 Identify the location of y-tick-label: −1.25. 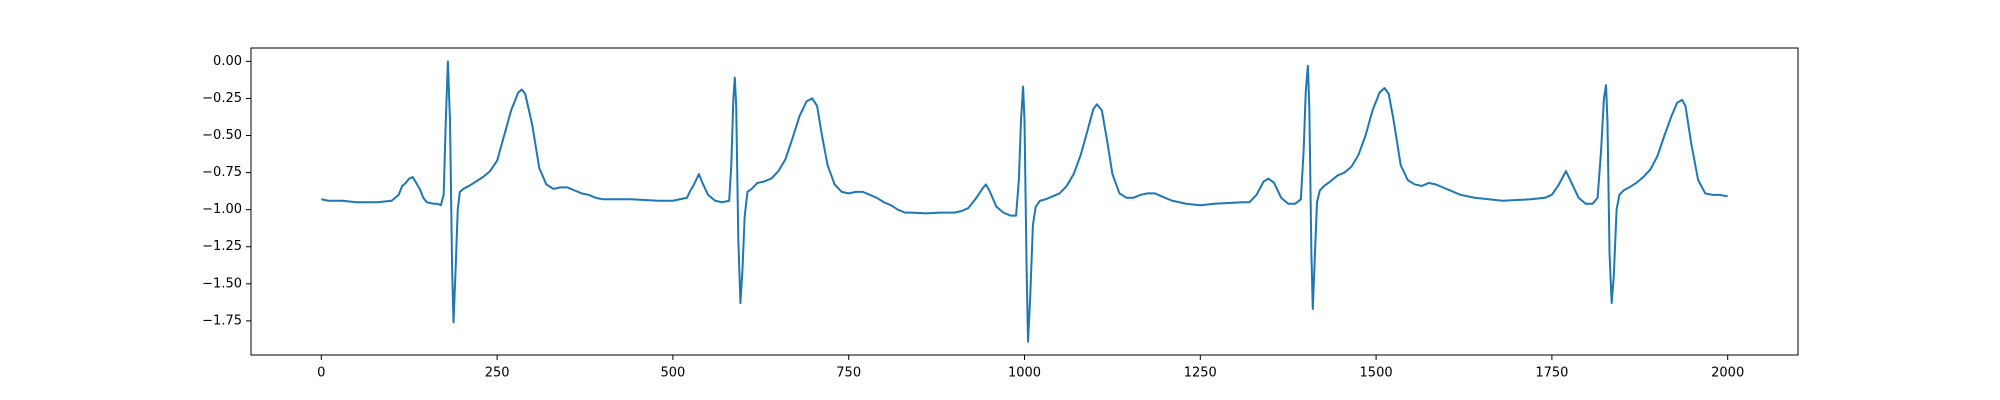
(222, 246).